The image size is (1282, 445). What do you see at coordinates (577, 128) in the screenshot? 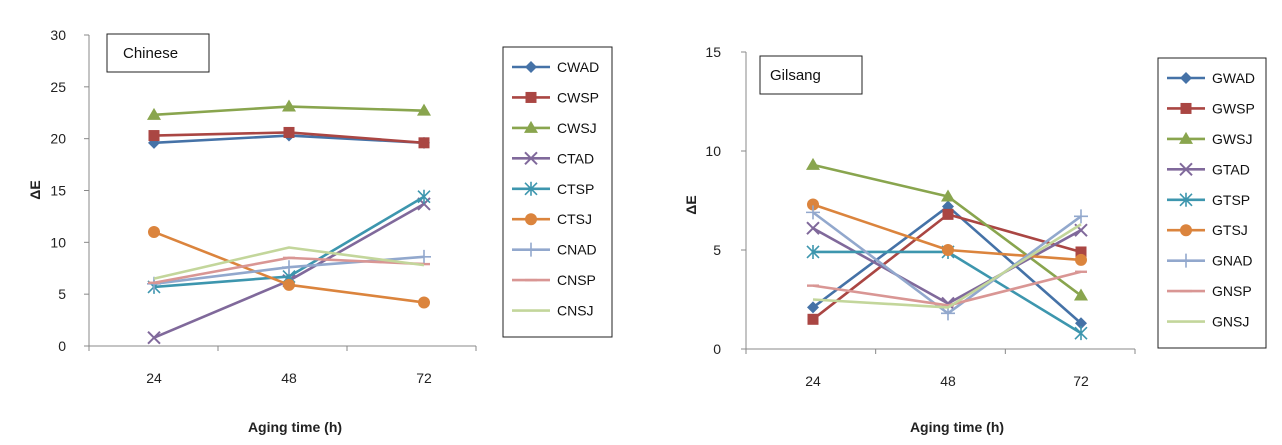
I see `legend-label: CWSJ` at bounding box center [577, 128].